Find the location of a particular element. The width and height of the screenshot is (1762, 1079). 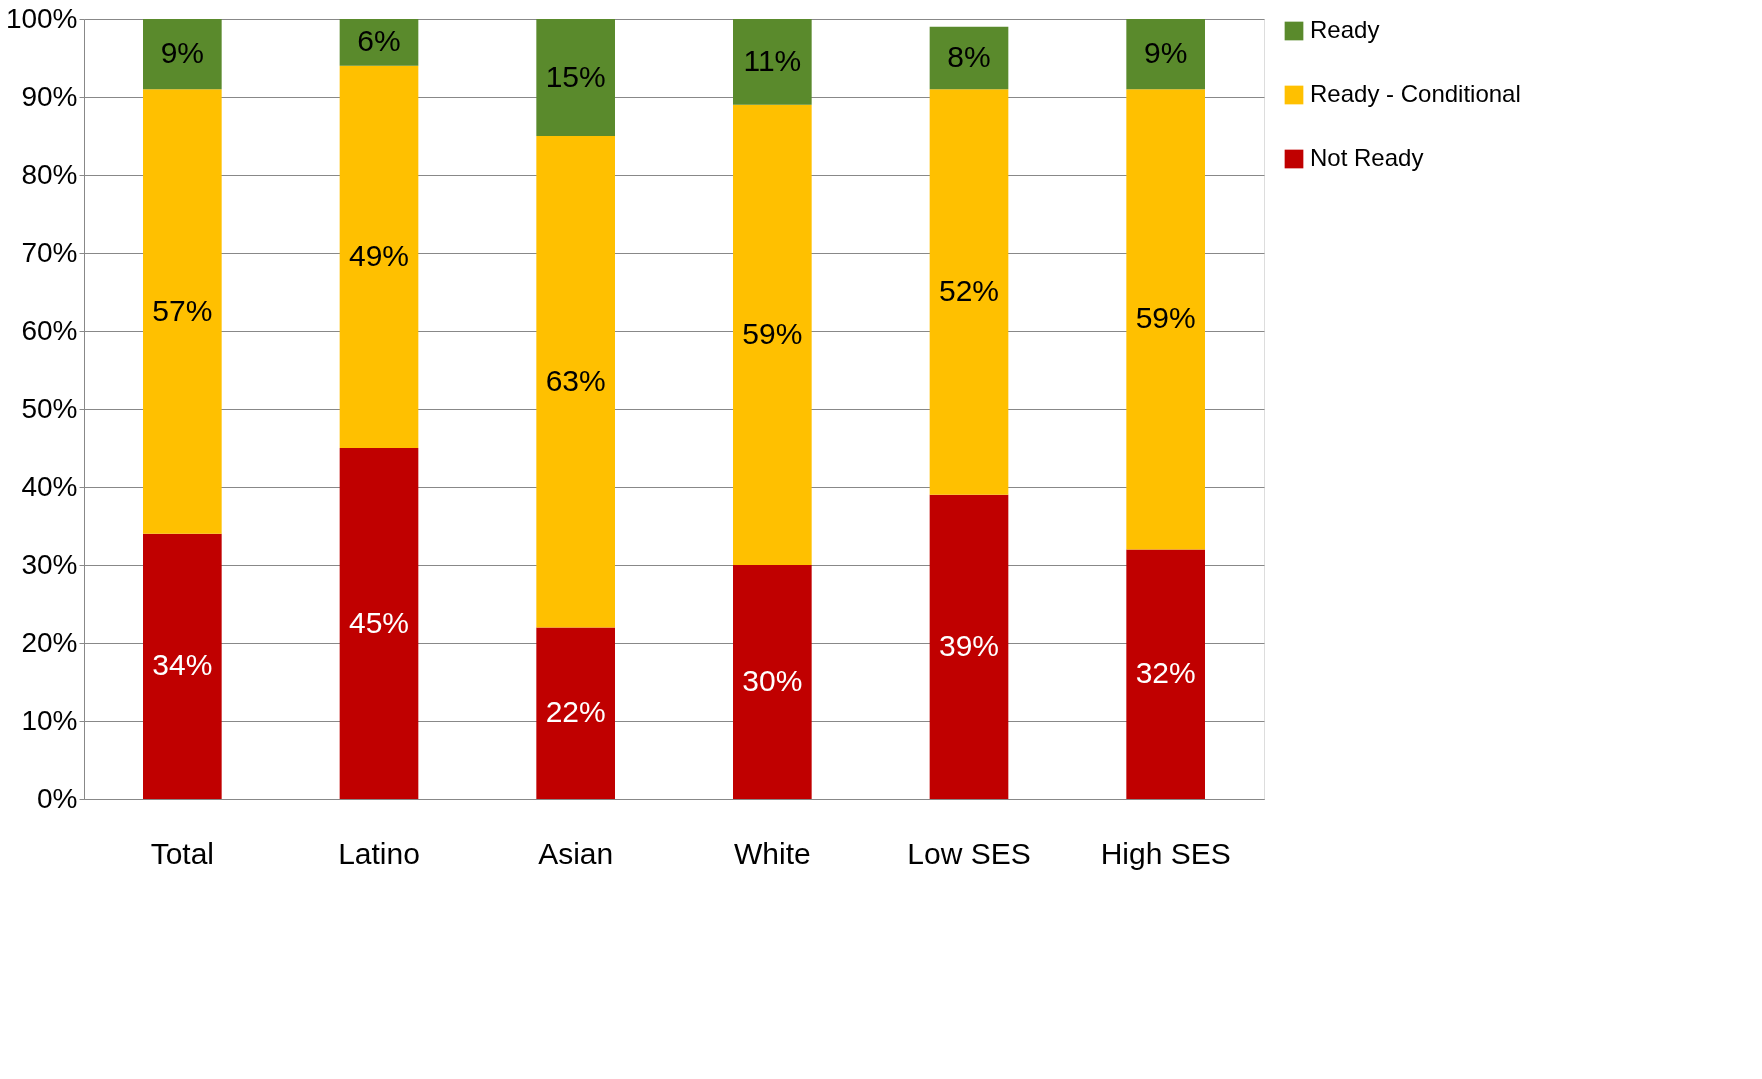

data-label: 39% is located at coordinates (969, 645).